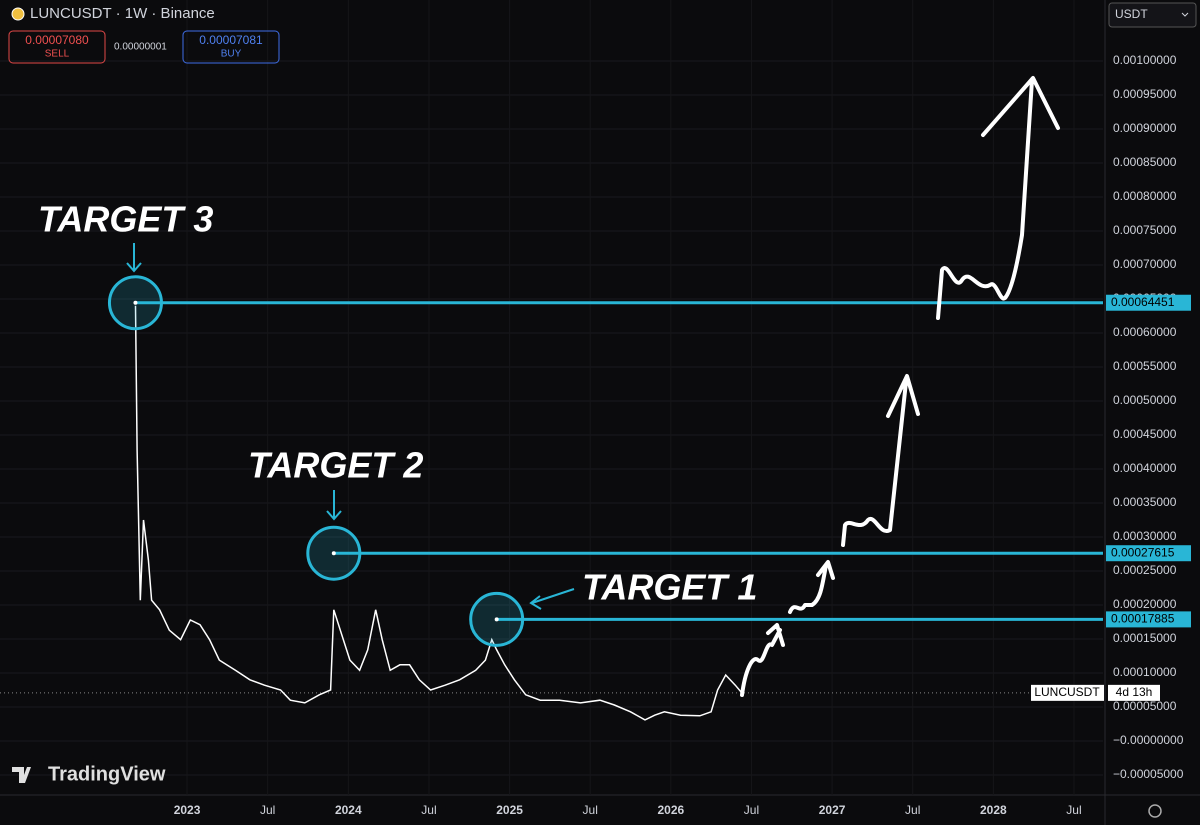  I want to click on y-tick-label: 0.00040000, so click(1145, 468).